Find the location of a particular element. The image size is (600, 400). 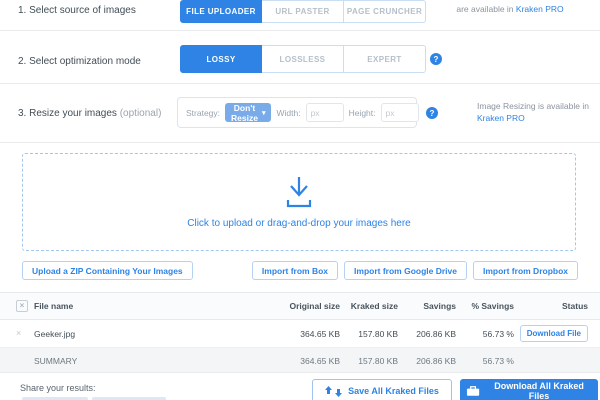

upload-zip-button: Upload a ZIP Containing Your Images is located at coordinates (107, 270).